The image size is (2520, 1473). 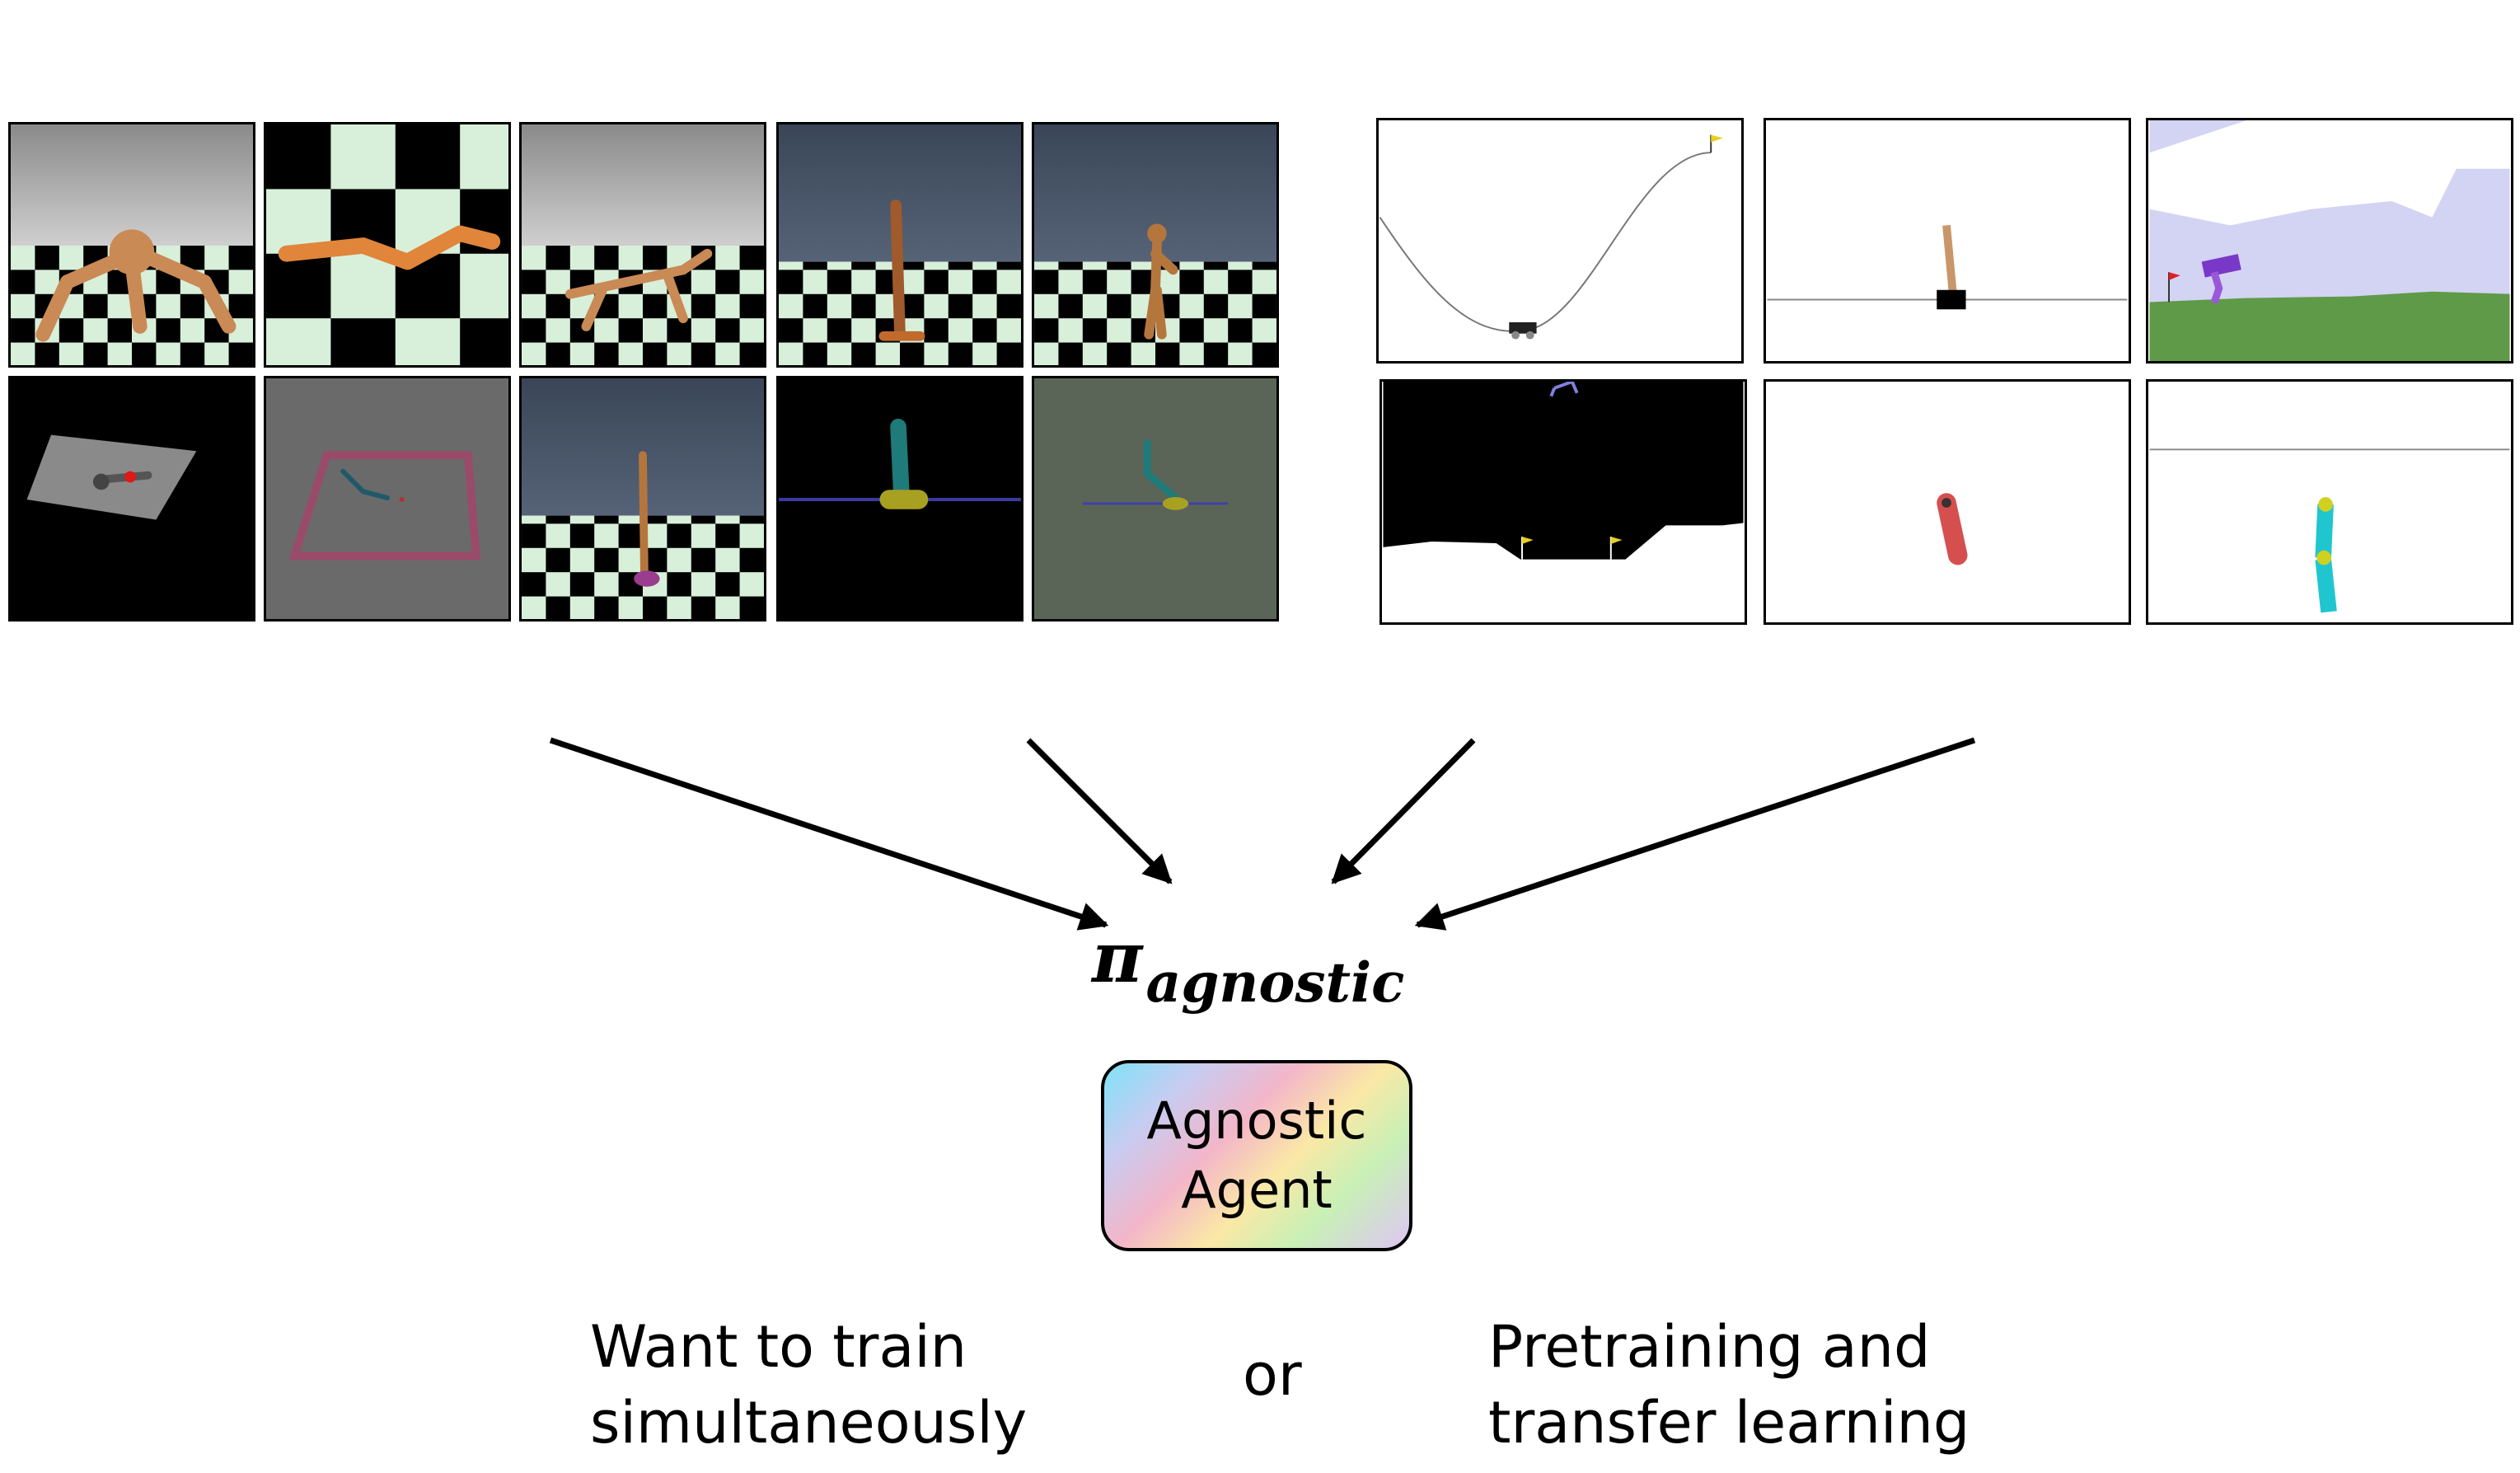 I want to click on reacher-icon, so click(x=132, y=498).